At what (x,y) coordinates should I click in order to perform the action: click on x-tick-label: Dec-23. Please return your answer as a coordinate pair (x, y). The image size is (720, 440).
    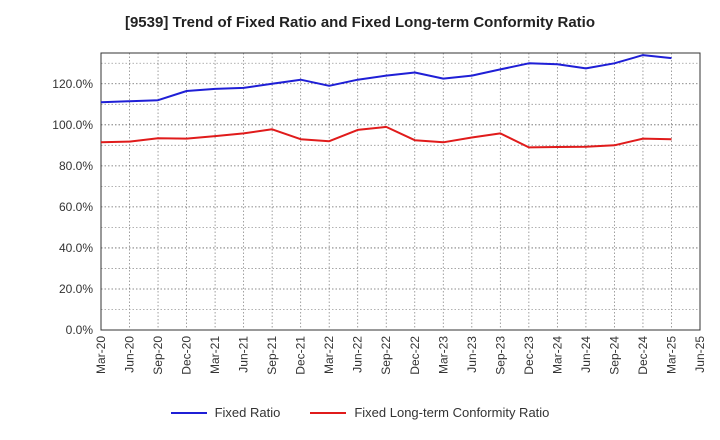
    Looking at the image, I should click on (529, 355).